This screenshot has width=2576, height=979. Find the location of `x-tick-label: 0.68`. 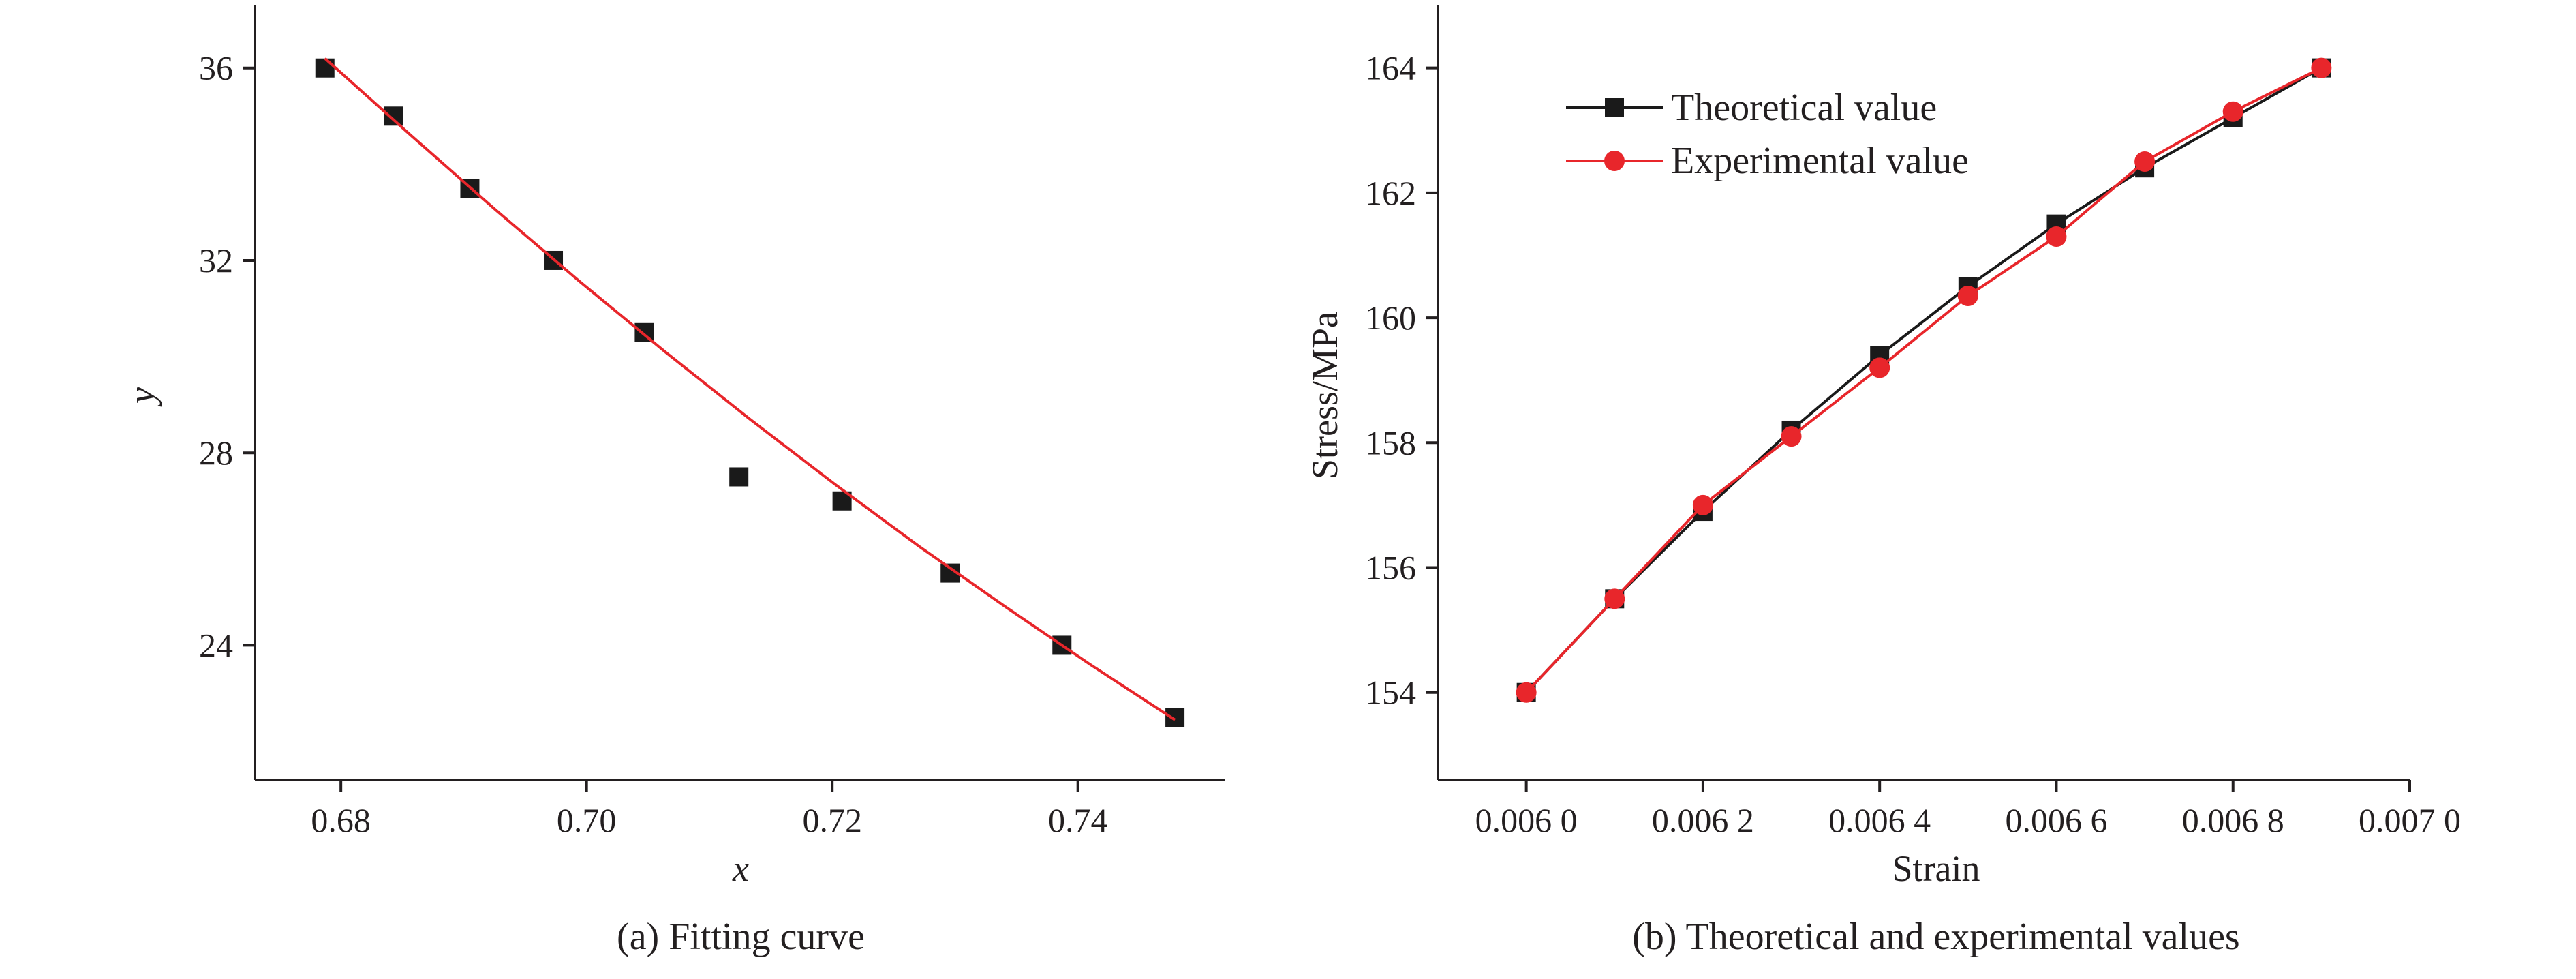

x-tick-label: 0.68 is located at coordinates (341, 820).